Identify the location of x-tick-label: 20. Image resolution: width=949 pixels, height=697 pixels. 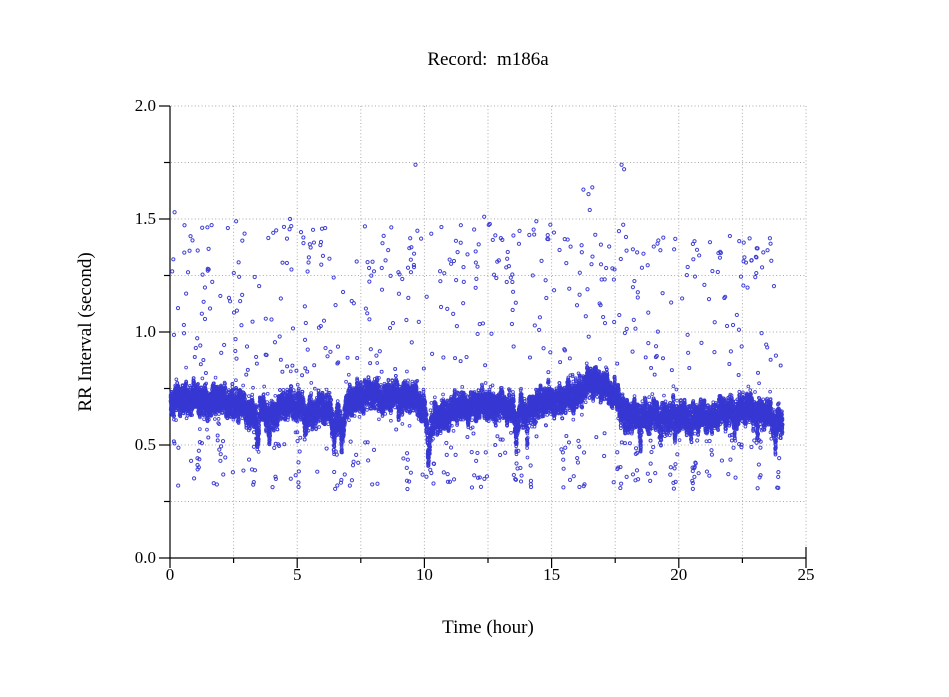
(679, 574).